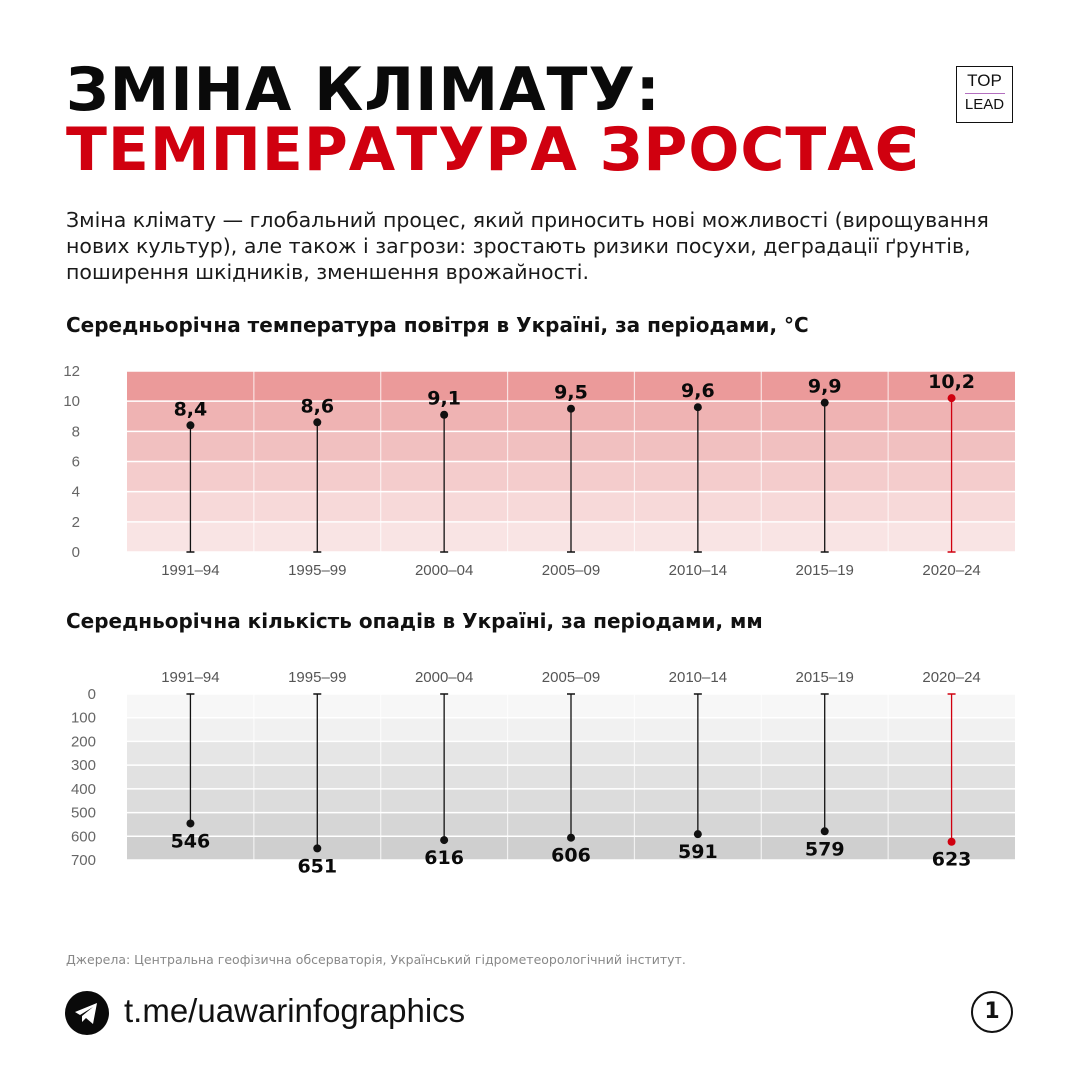 Image resolution: width=1080 pixels, height=1080 pixels. What do you see at coordinates (444, 858) in the screenshot?
I see `data-label: 616` at bounding box center [444, 858].